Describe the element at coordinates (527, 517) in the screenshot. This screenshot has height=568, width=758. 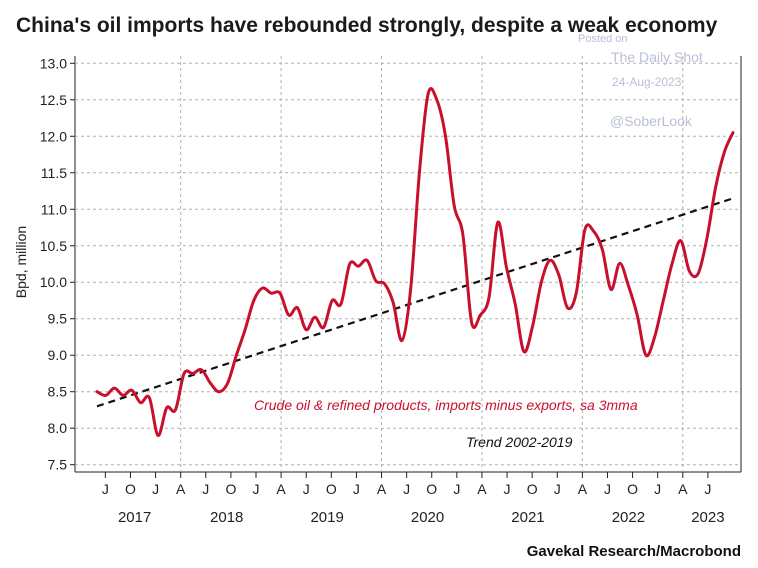
I see `year-label: 2021` at that location.